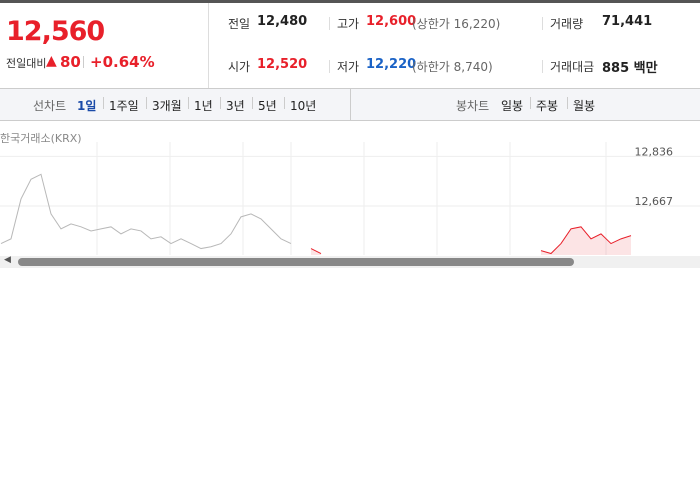 This screenshot has height=490, width=700. I want to click on change-pct: +0.64%, so click(122, 62).